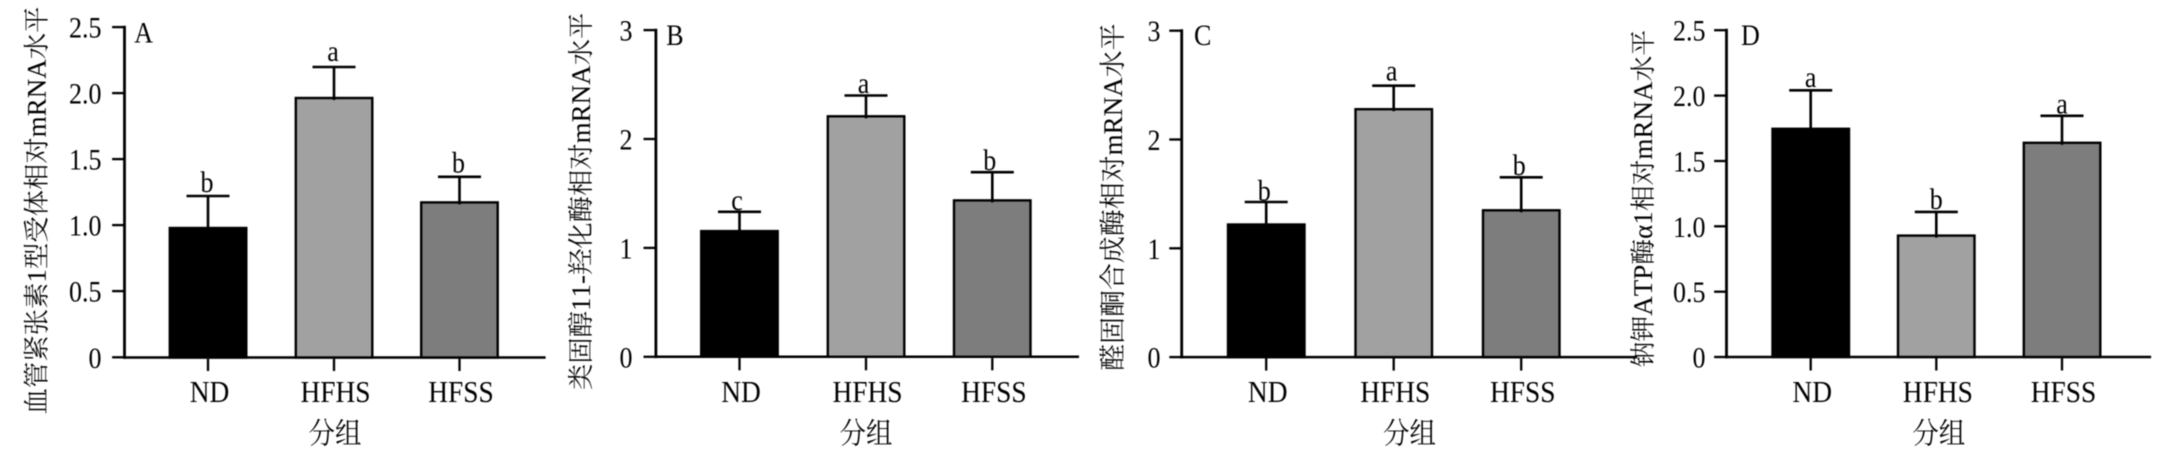 The width and height of the screenshot is (2166, 459). What do you see at coordinates (143, 32) in the screenshot?
I see `svg-text: A` at bounding box center [143, 32].